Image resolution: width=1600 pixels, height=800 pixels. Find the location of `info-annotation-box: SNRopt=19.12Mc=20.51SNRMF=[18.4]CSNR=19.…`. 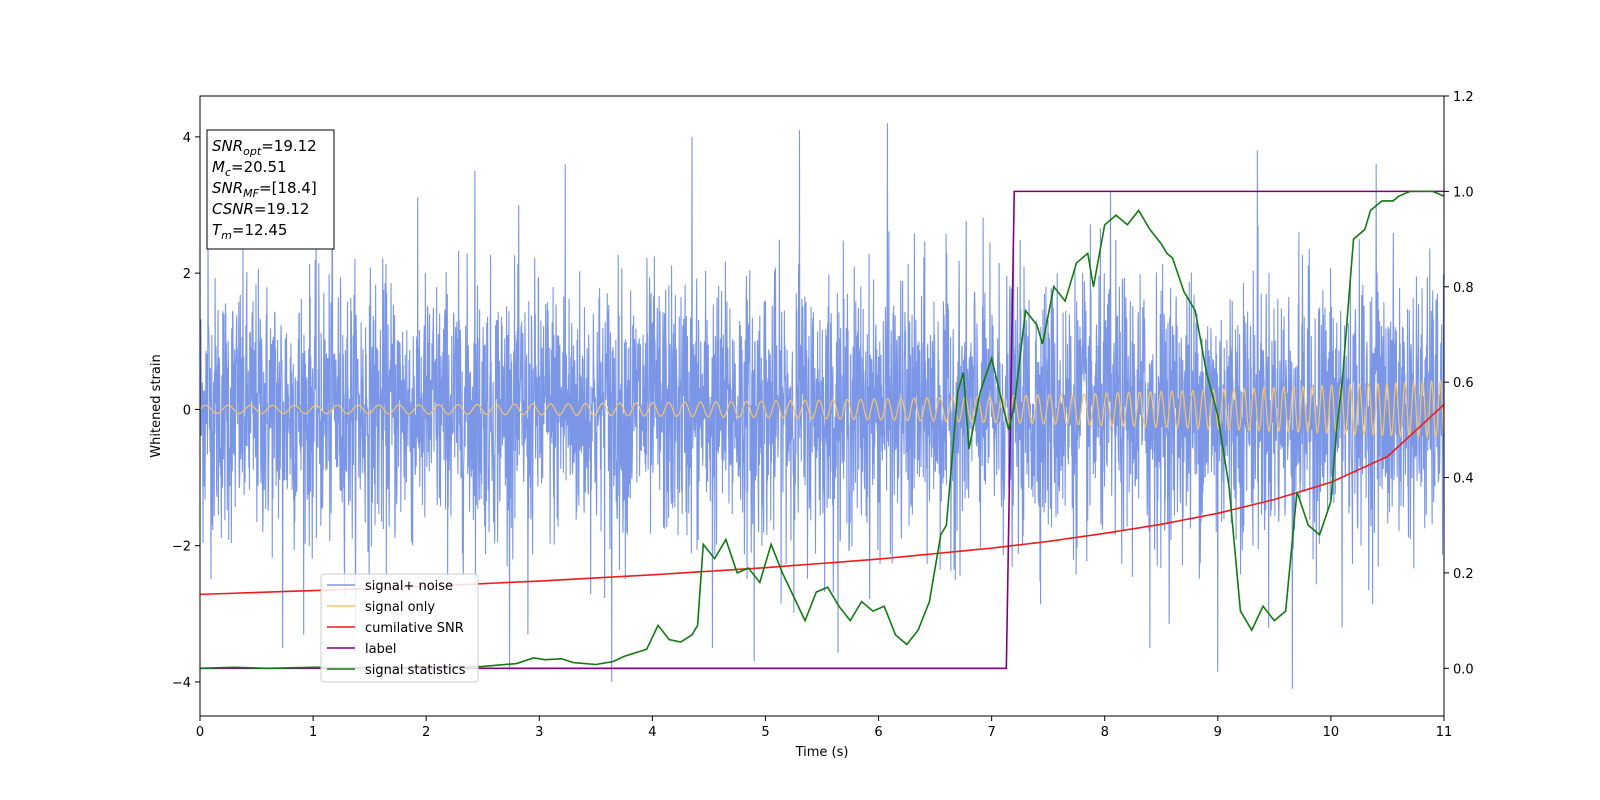

info-annotation-box: SNRopt=19.12Mc=20.51SNRMF=[18.4]CSNR=19.… is located at coordinates (270, 189).